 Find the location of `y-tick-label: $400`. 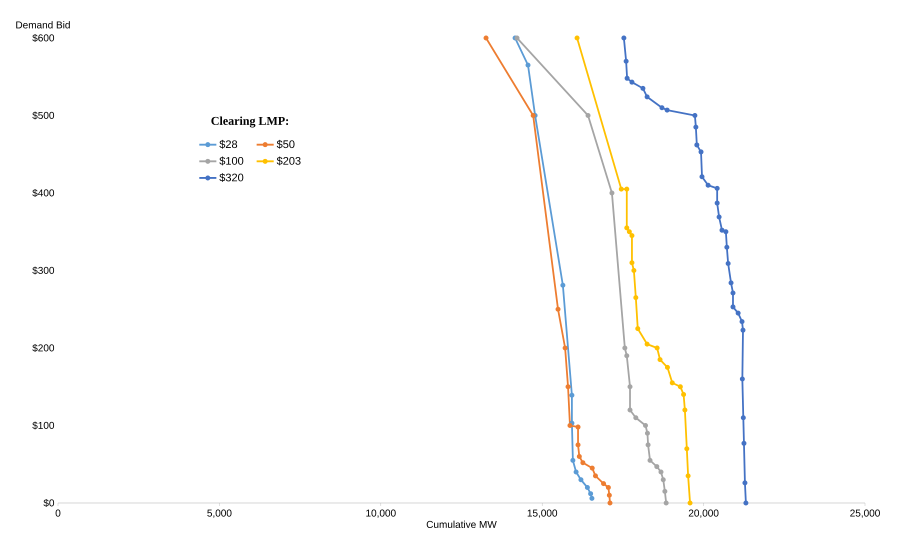

y-tick-label: $400 is located at coordinates (43, 193).